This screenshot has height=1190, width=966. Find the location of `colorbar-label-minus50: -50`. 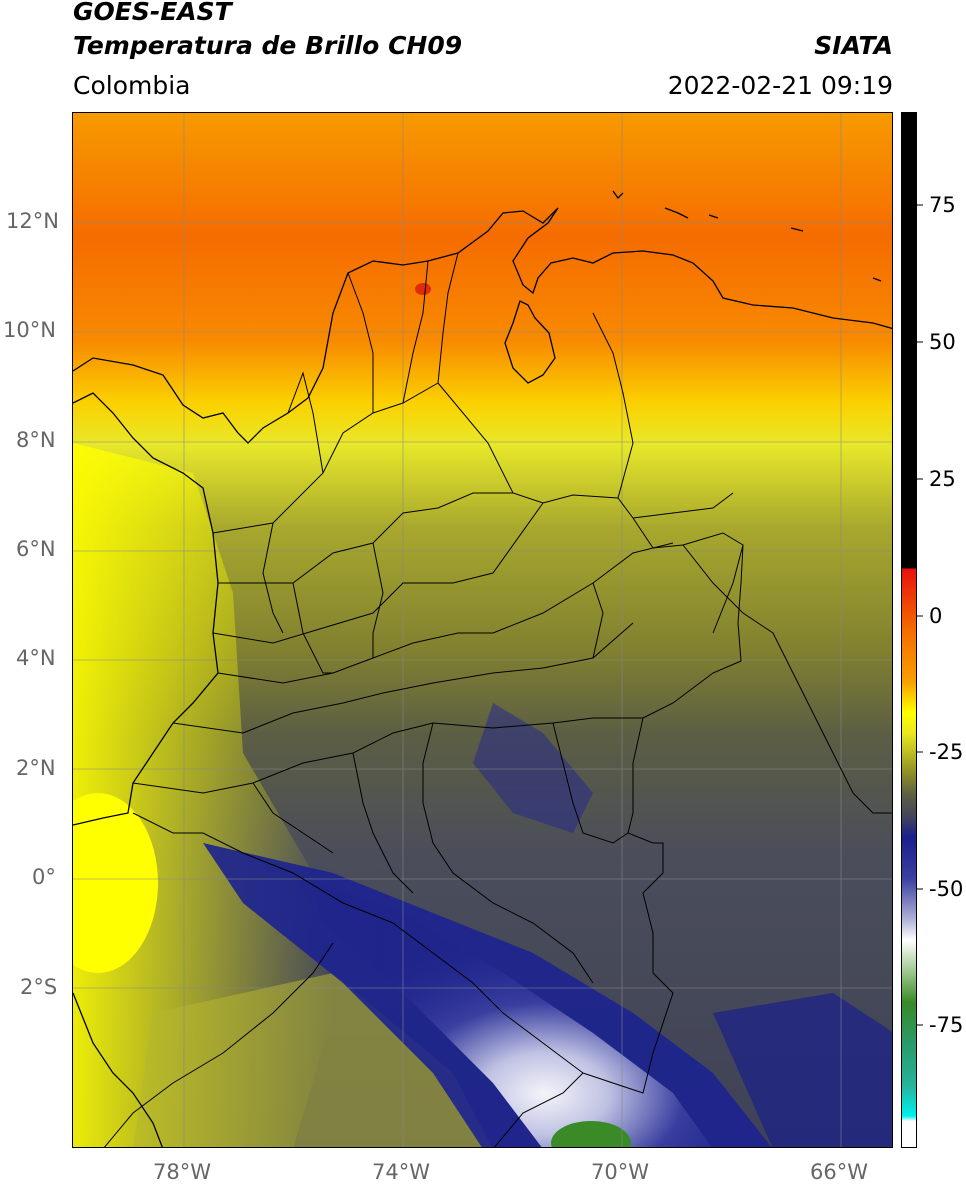

colorbar-label-minus50: -50 is located at coordinates (946, 889).